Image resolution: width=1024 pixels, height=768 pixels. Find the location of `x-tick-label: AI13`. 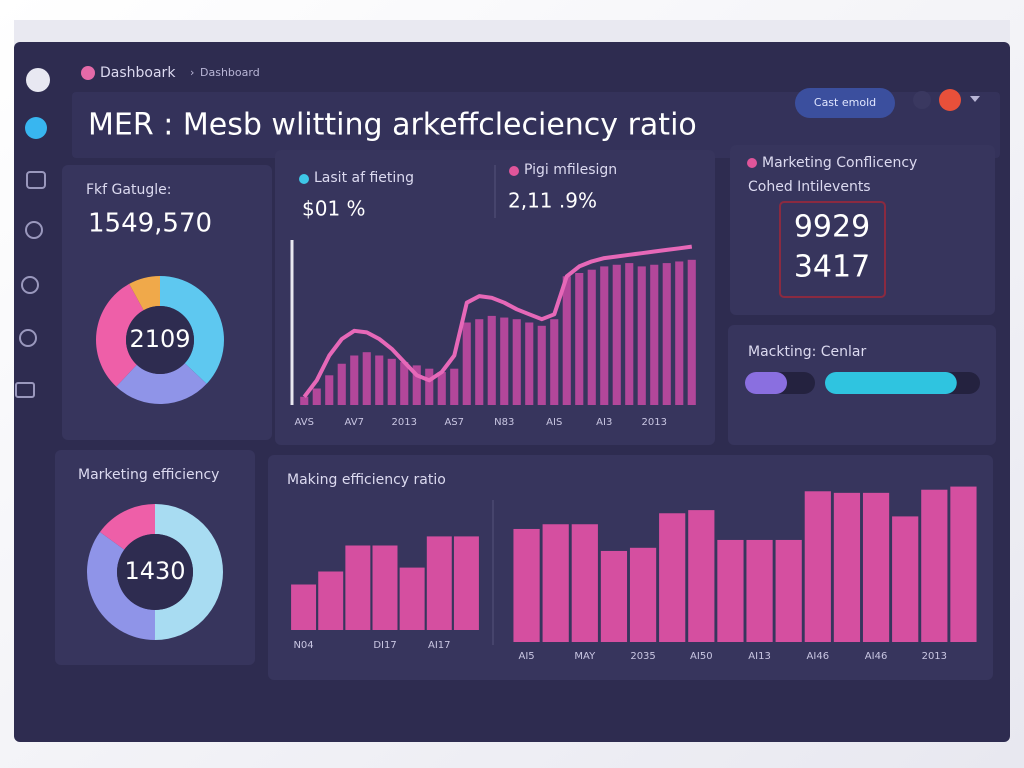

x-tick-label: AI13 is located at coordinates (759, 656).